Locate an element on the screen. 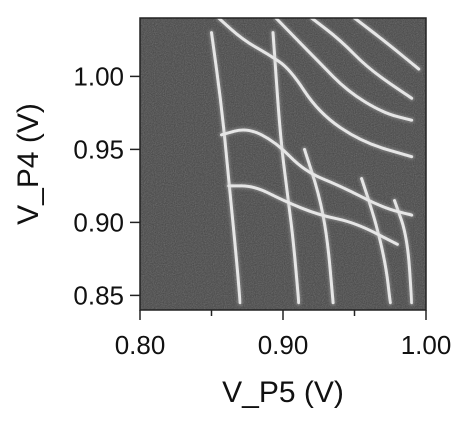  x-tick-label: 0.80 is located at coordinates (140, 345).